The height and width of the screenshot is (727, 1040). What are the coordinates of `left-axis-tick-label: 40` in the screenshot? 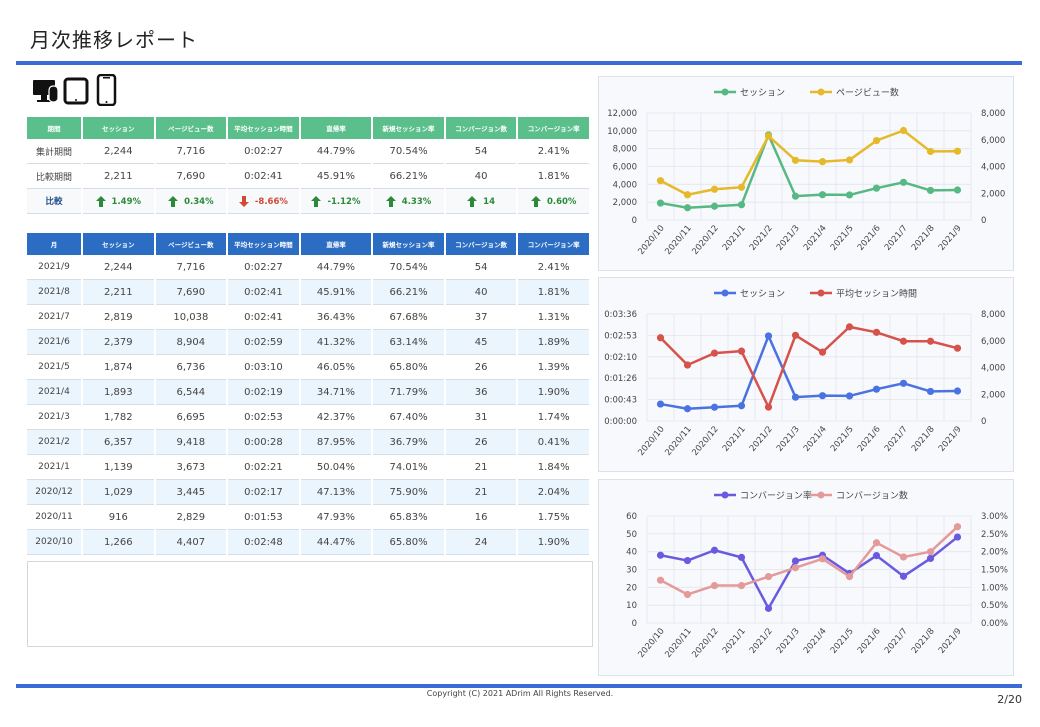 It's located at (631, 553).